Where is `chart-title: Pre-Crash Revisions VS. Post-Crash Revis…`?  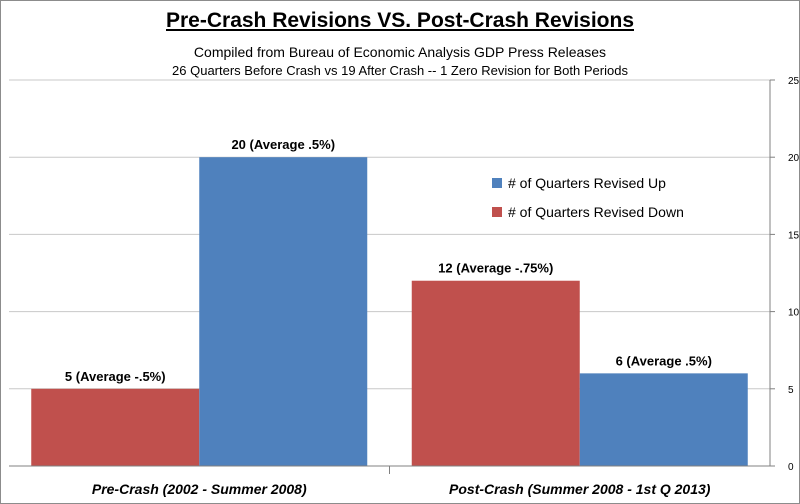 chart-title: Pre-Crash Revisions VS. Post-Crash Revis… is located at coordinates (400, 20).